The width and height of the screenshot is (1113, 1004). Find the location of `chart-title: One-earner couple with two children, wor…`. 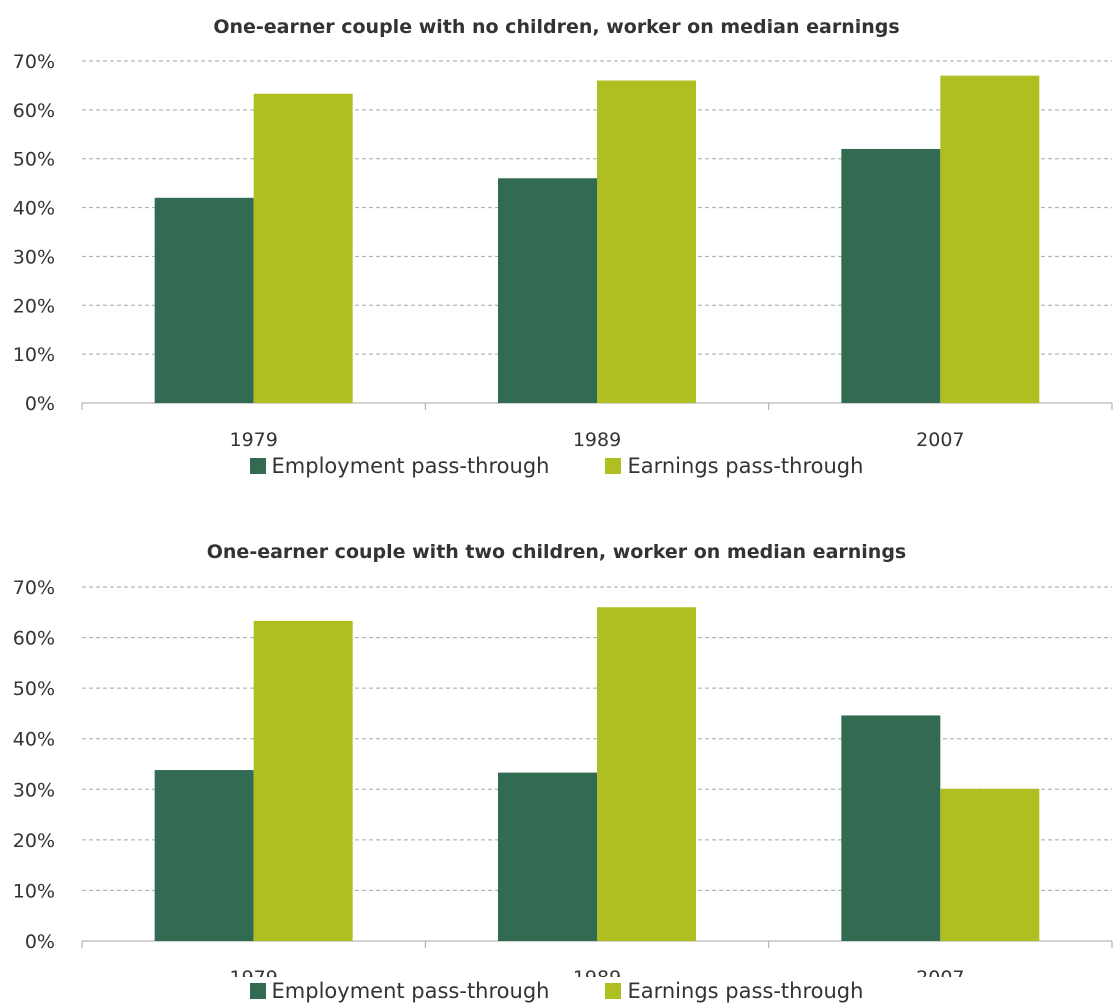

chart-title: One-earner couple with two children, wor… is located at coordinates (556, 552).